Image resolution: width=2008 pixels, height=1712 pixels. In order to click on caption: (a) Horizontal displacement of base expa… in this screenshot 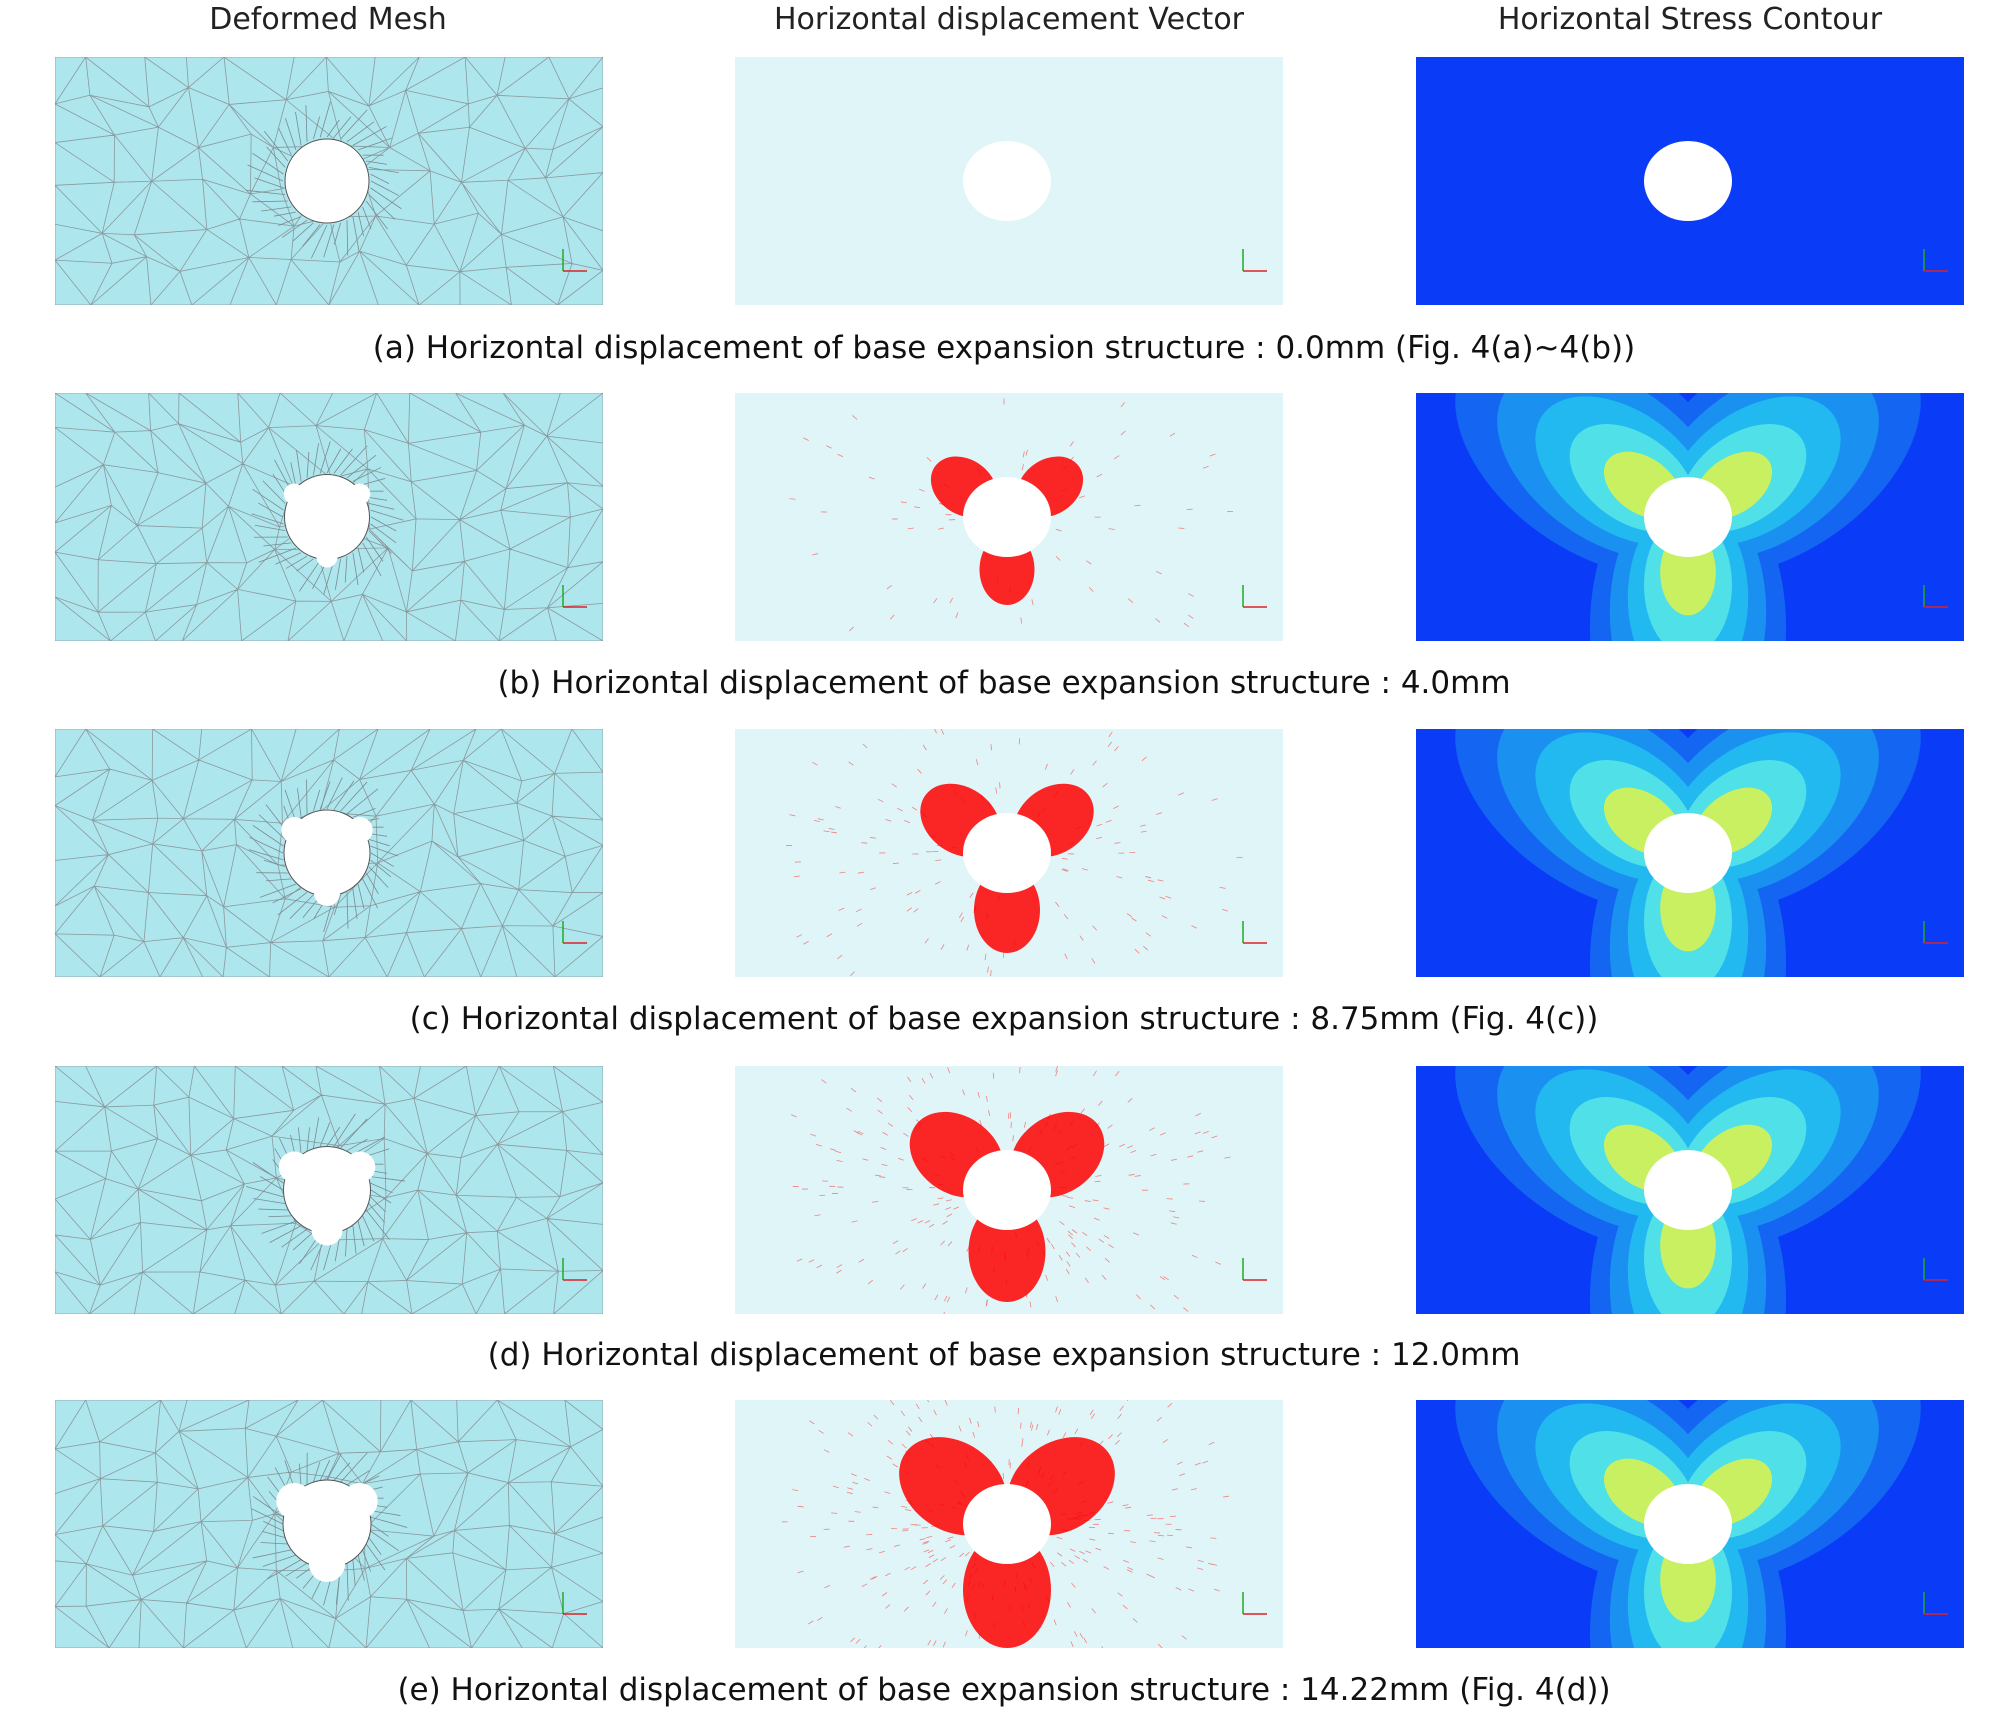, I will do `click(1004, 348)`.